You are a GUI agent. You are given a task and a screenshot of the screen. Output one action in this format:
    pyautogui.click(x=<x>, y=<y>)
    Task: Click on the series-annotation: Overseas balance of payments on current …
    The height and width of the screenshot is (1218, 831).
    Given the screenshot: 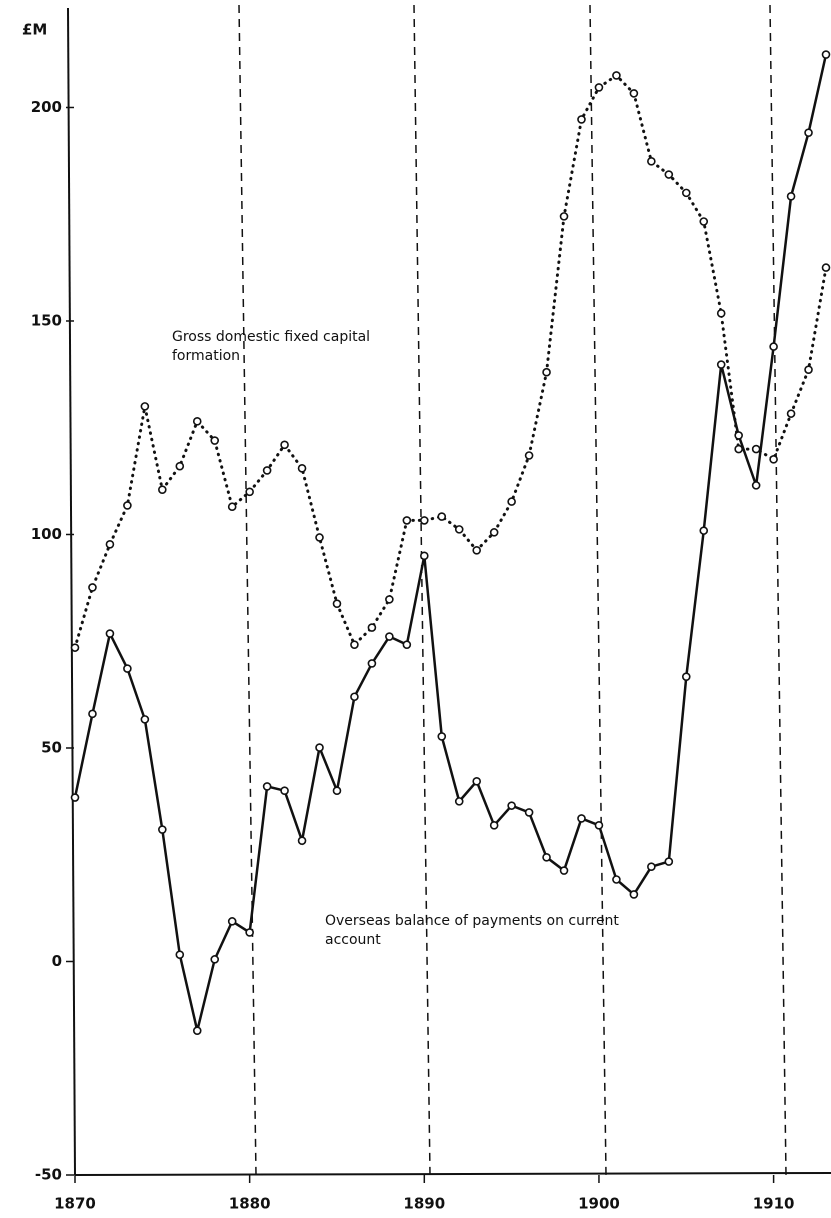 What is the action you would take?
    pyautogui.click(x=472, y=930)
    